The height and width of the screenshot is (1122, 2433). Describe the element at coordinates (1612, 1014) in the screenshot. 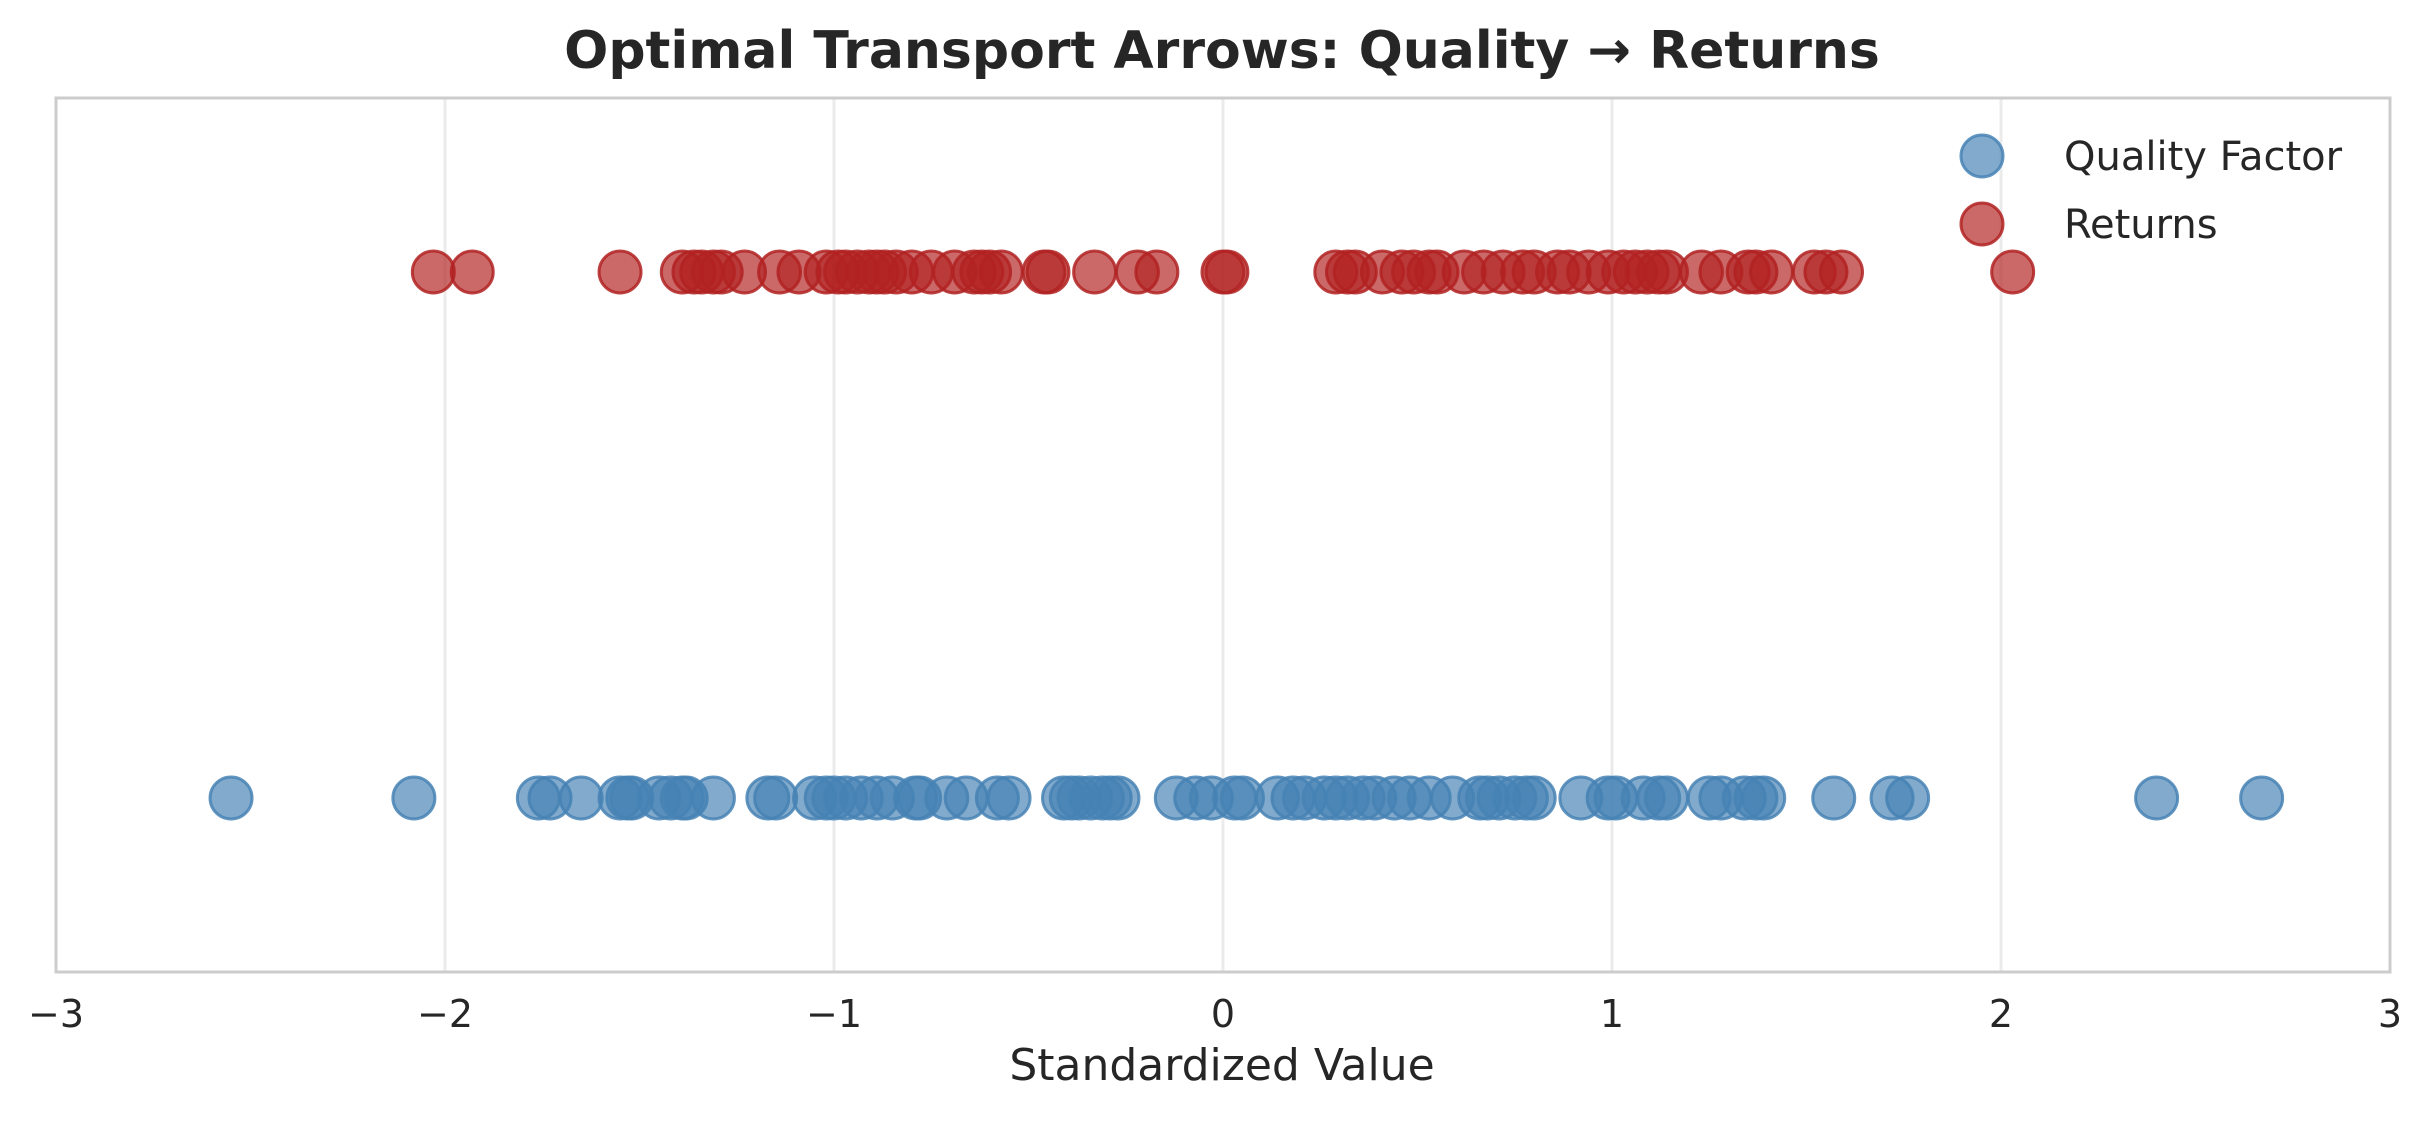

I see `x-tick-label: 1` at that location.